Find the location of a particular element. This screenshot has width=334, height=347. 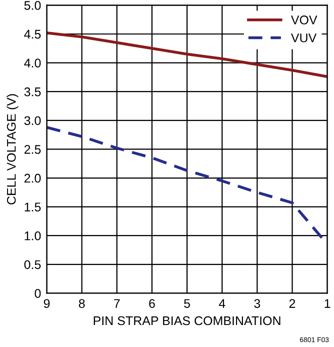

x-tick-label: 2 is located at coordinates (292, 303).